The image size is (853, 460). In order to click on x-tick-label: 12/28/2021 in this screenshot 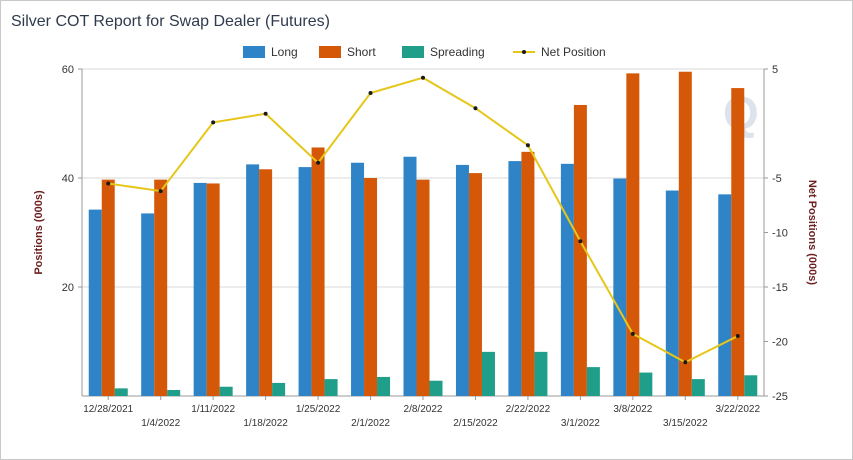, I will do `click(108, 409)`.